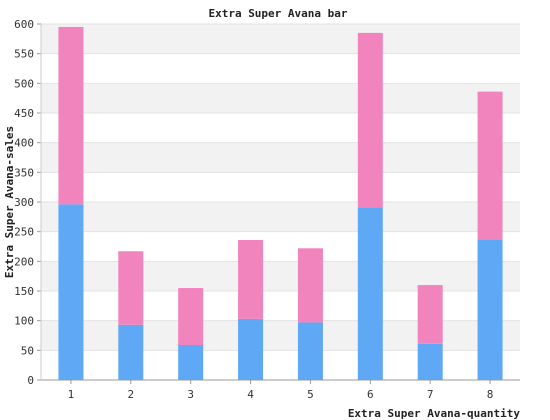  I want to click on chart-title: Extra Super Avana bar, so click(277, 13).